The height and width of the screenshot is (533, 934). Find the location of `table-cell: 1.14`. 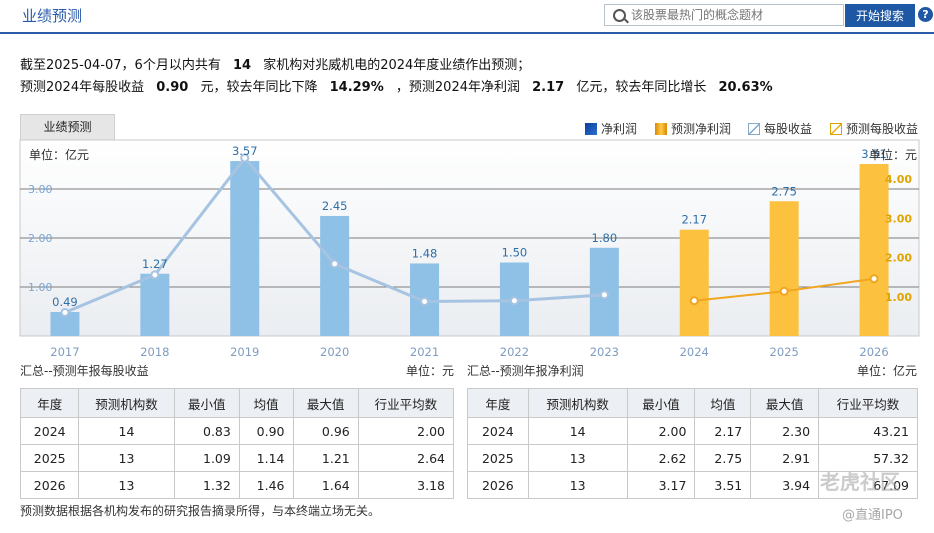

table-cell: 1.14 is located at coordinates (266, 458).